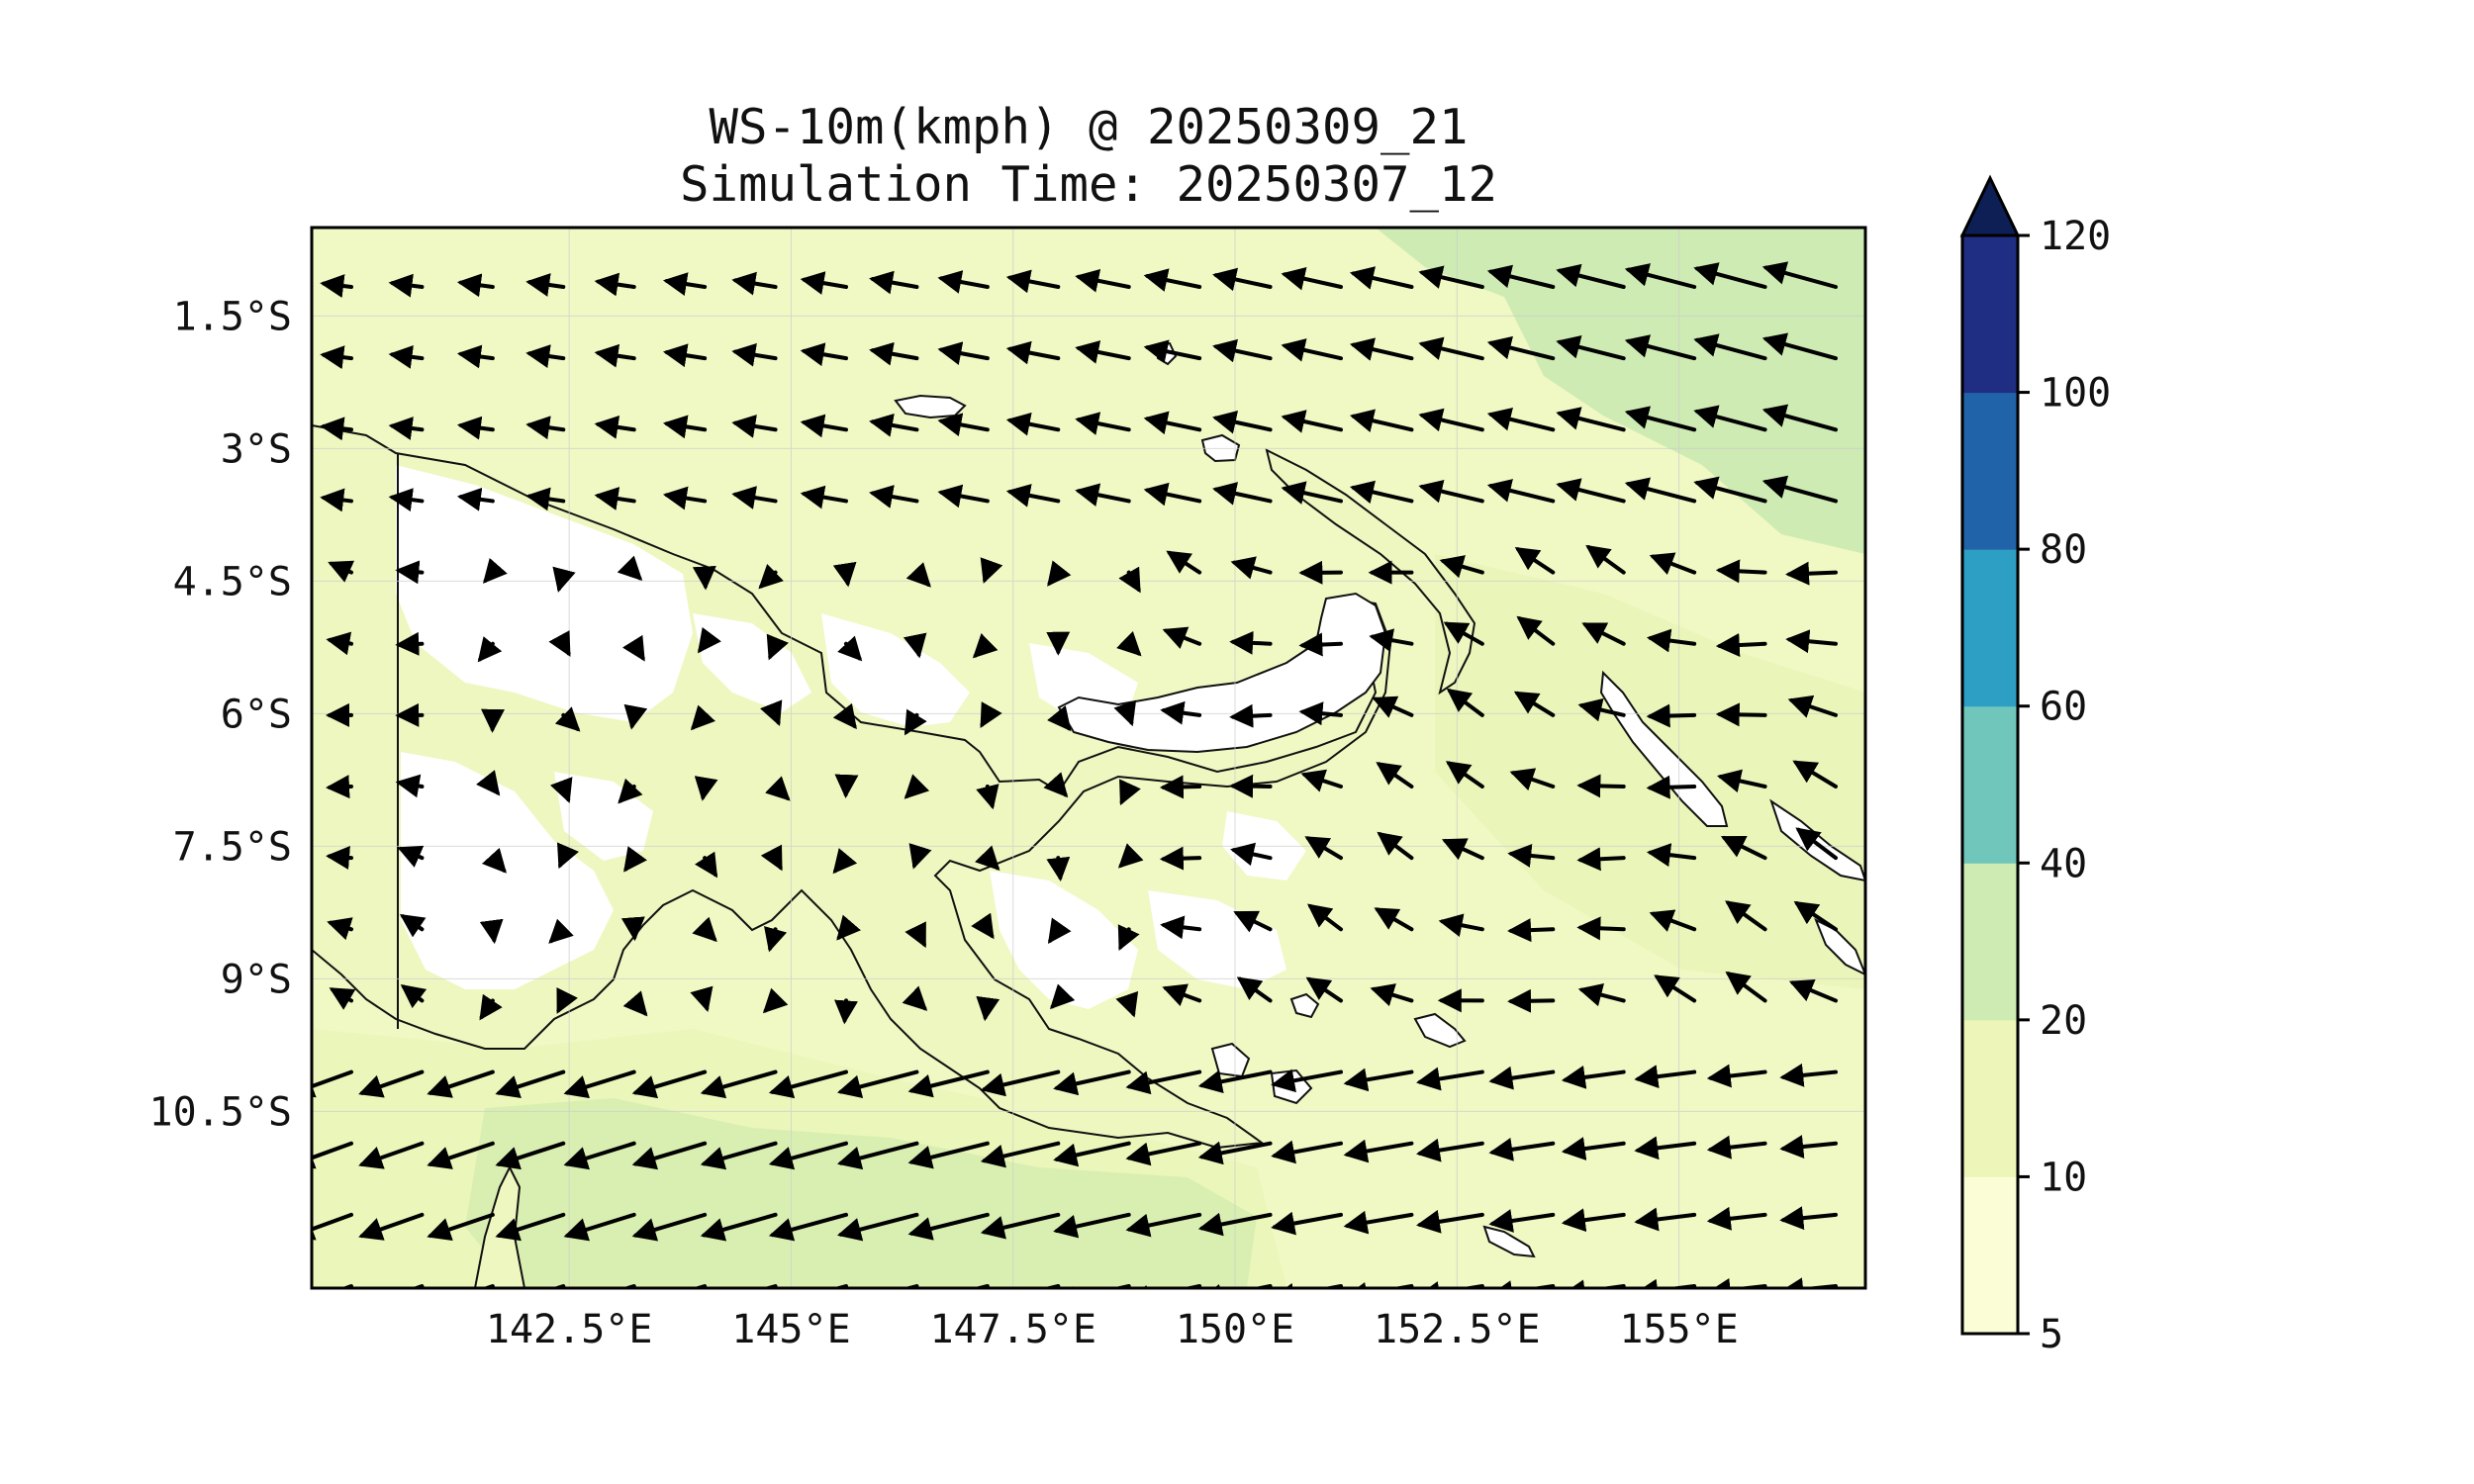 This screenshot has height=1484, width=2474. Describe the element at coordinates (2051, 1334) in the screenshot. I see `colorbar-label: 5` at that location.